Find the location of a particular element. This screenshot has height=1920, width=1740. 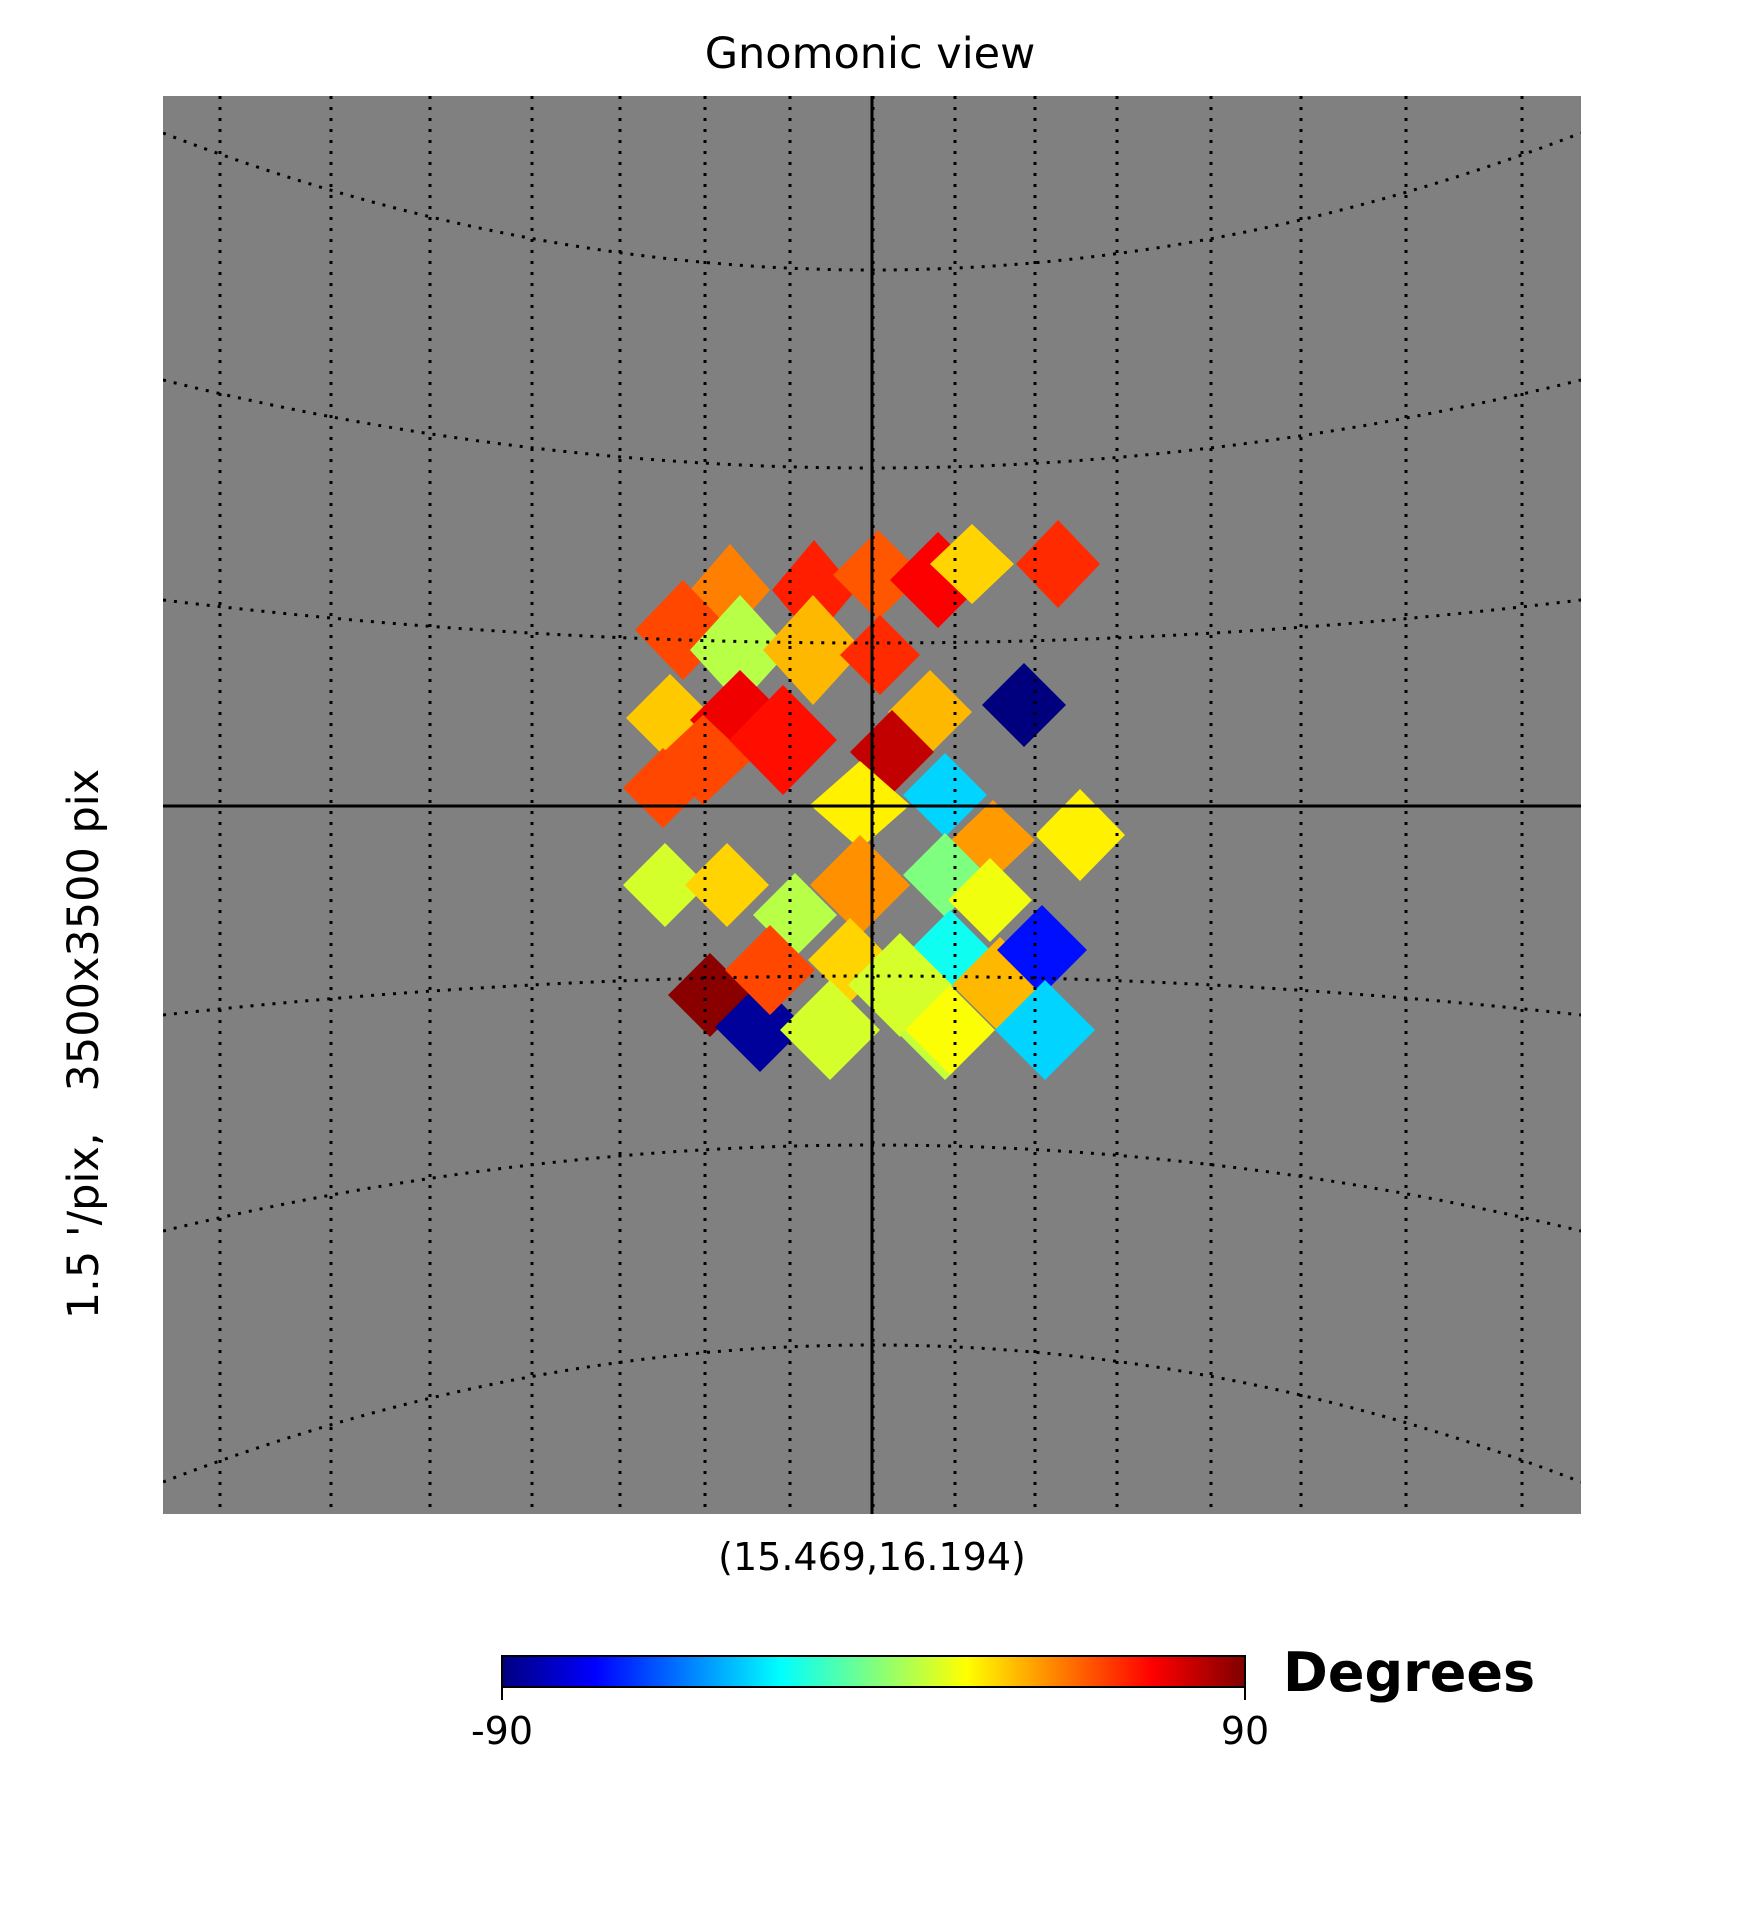

colorbar is located at coordinates (873, 1671).